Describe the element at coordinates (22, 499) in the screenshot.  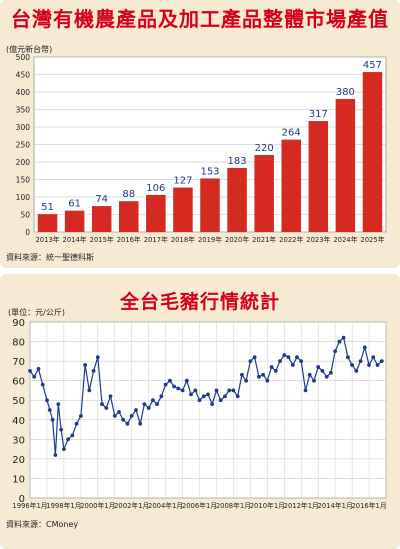
I see `line-y-tick-label: 0` at that location.